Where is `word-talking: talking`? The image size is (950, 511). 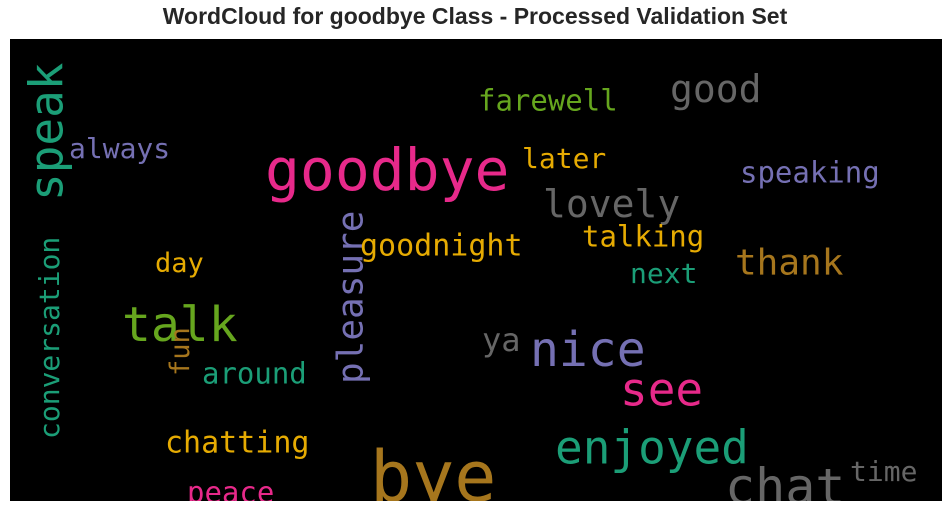 word-talking: talking is located at coordinates (643, 237).